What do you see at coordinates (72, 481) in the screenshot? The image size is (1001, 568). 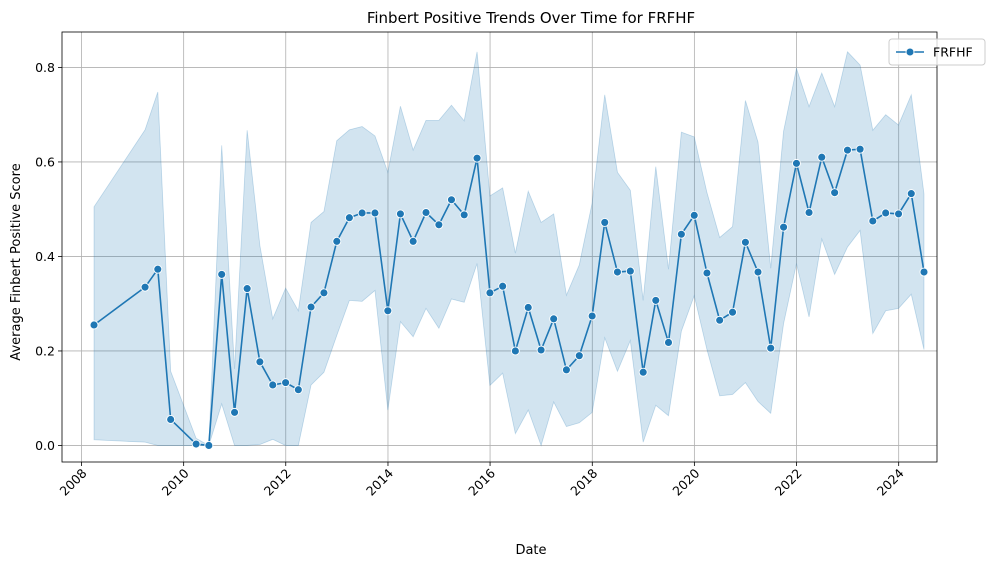 I see `x-tick-label: 2008` at bounding box center [72, 481].